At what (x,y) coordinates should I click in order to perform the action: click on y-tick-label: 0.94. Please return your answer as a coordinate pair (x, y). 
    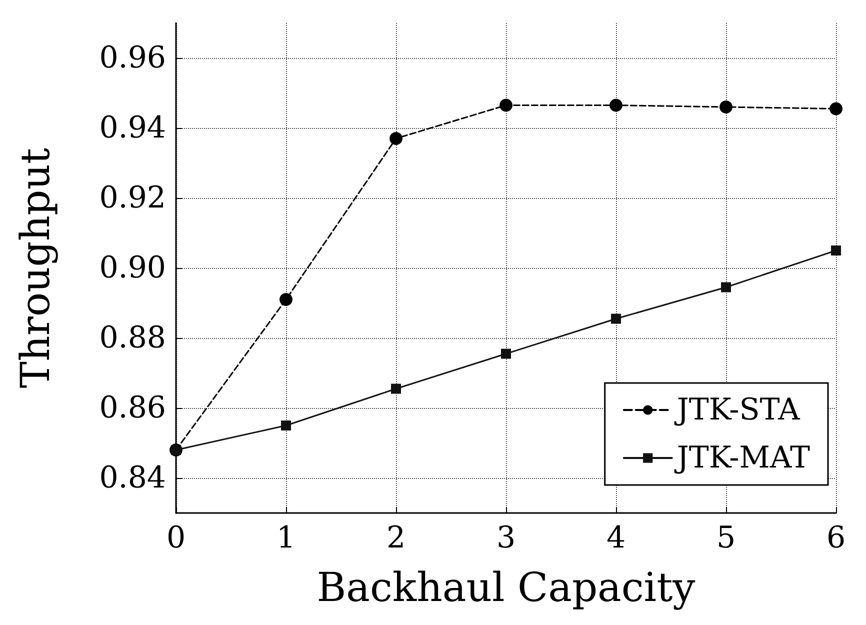
    Looking at the image, I should click on (132, 128).